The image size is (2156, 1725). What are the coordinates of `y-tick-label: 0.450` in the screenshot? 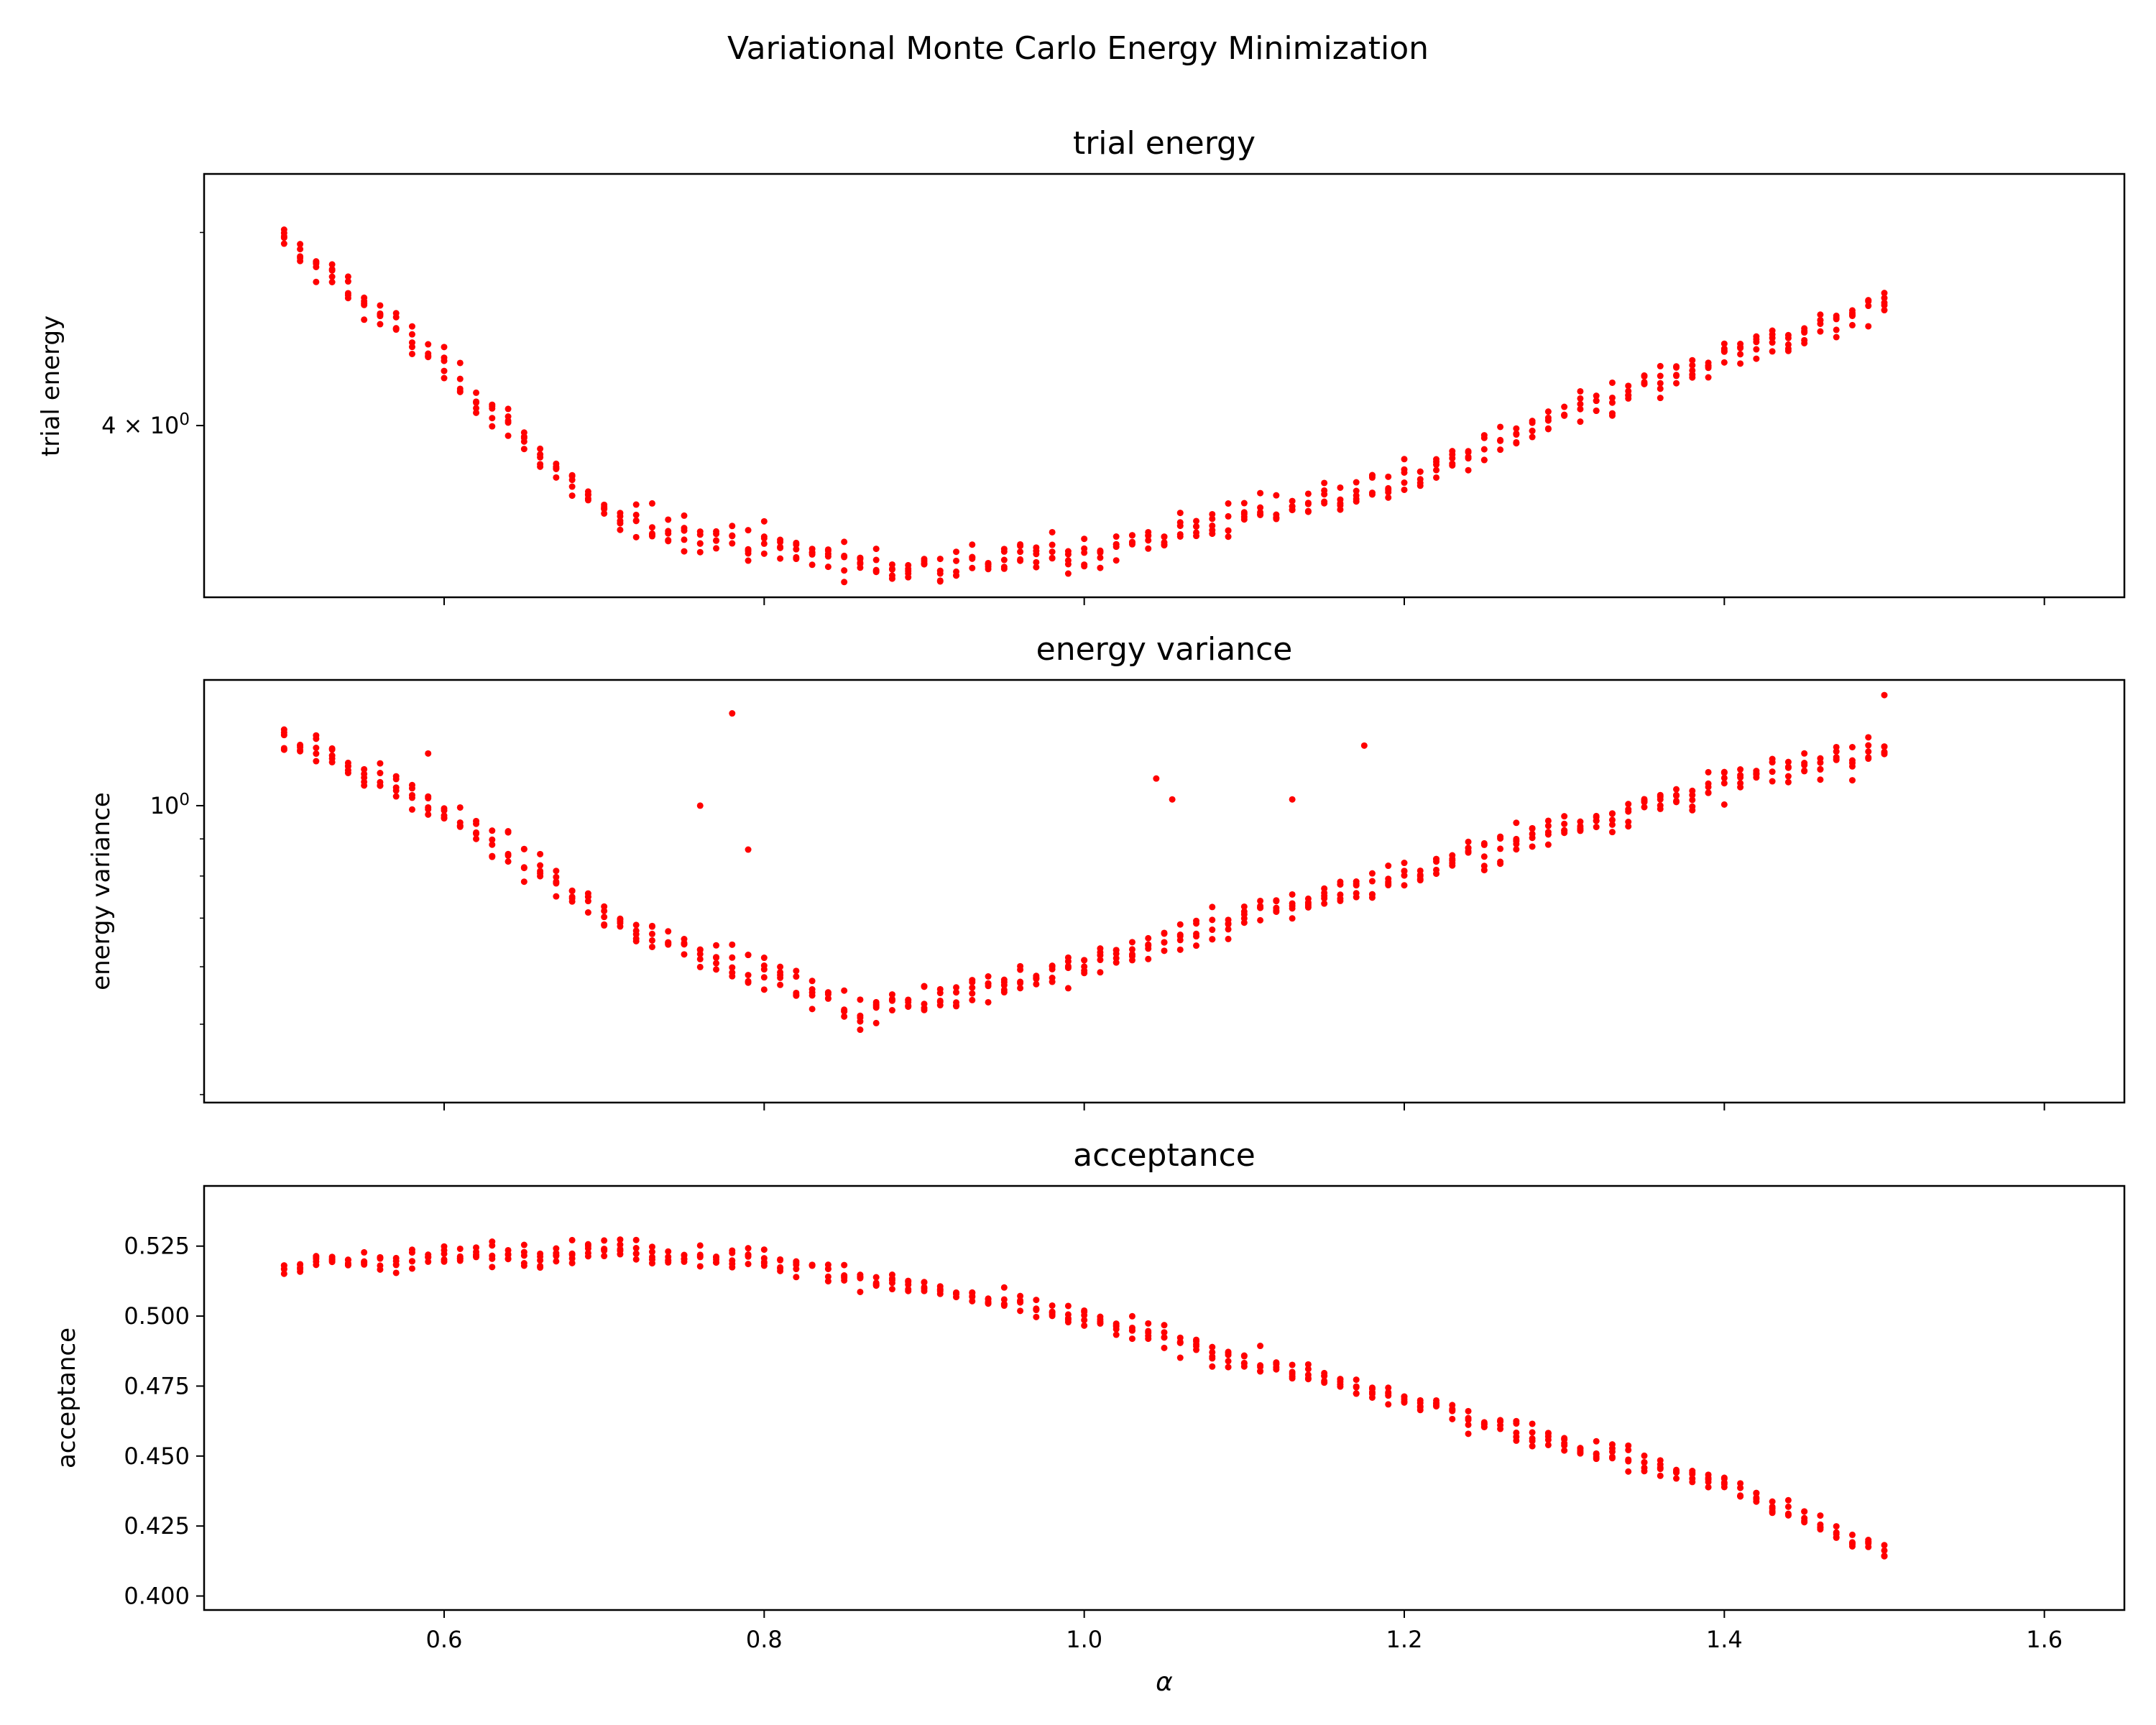 It's located at (157, 1456).